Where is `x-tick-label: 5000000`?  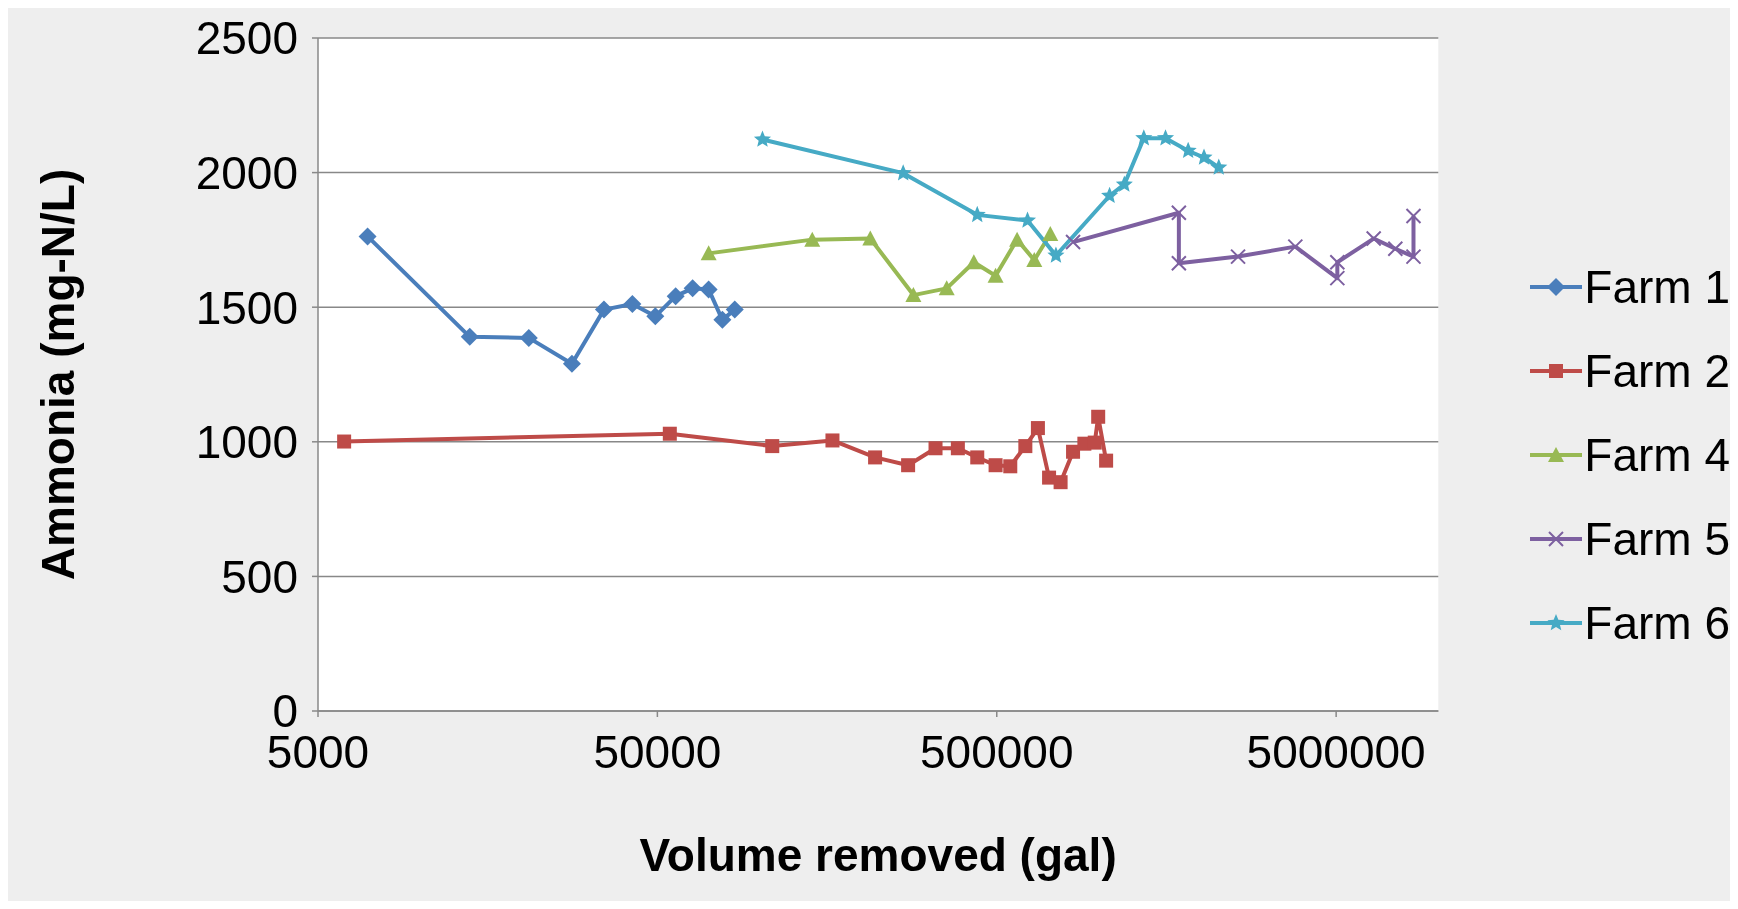 x-tick-label: 5000000 is located at coordinates (1336, 751).